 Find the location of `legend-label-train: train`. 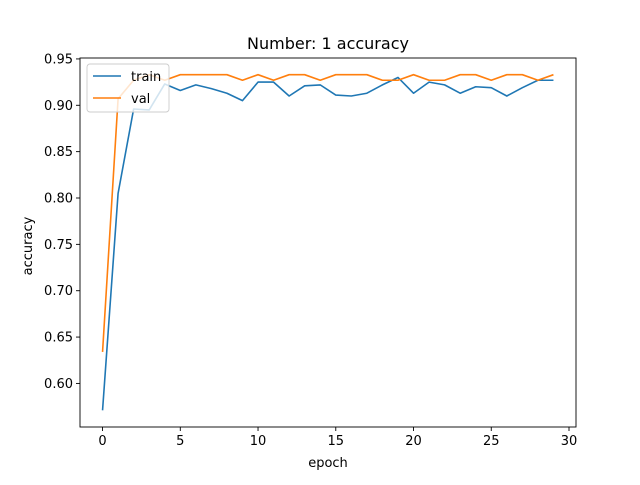

legend-label-train: train is located at coordinates (146, 77).